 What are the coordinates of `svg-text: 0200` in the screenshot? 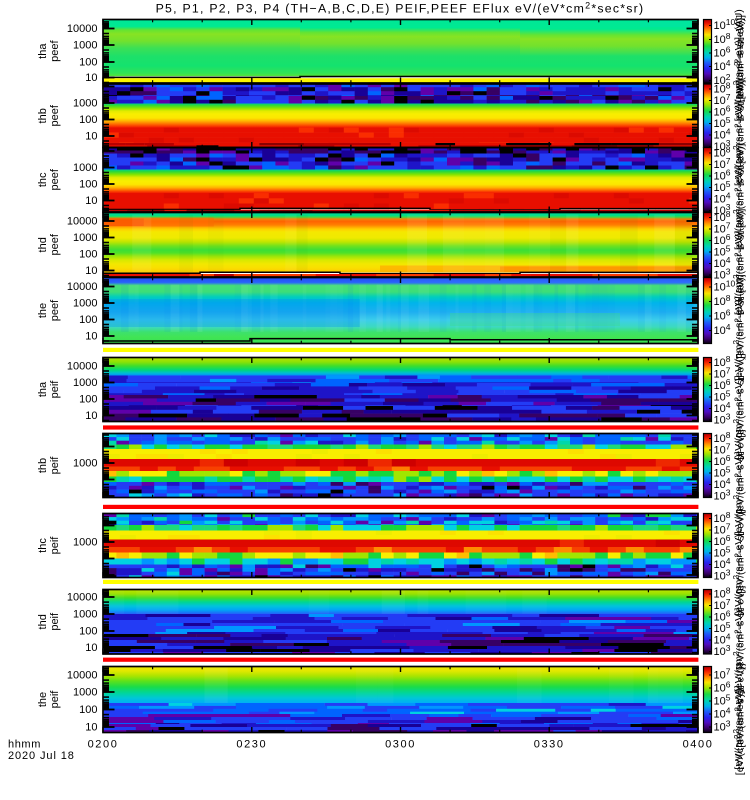 It's located at (103, 745).